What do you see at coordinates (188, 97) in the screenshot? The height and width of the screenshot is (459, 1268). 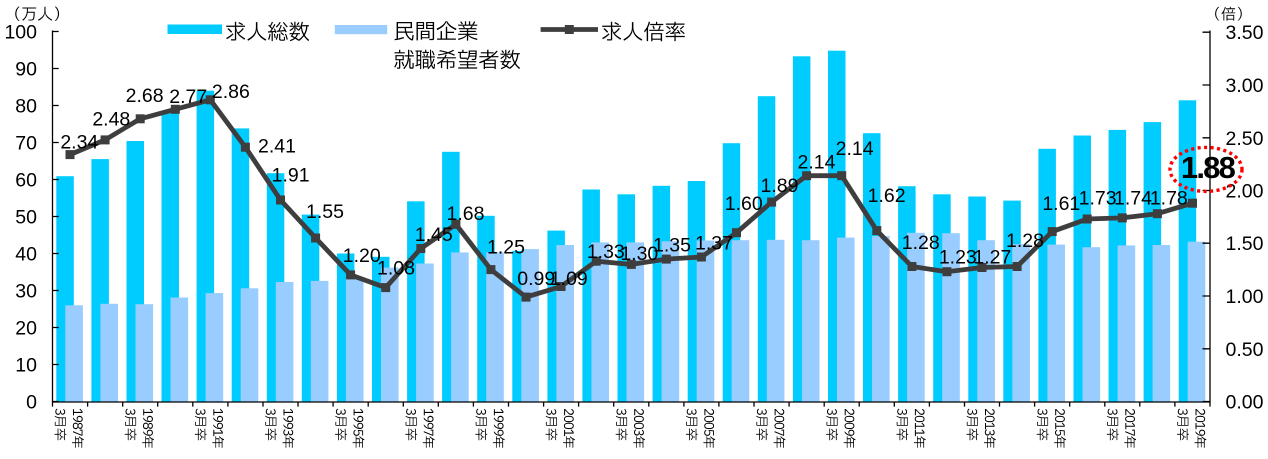 I see `svg-text: 2.77` at bounding box center [188, 97].